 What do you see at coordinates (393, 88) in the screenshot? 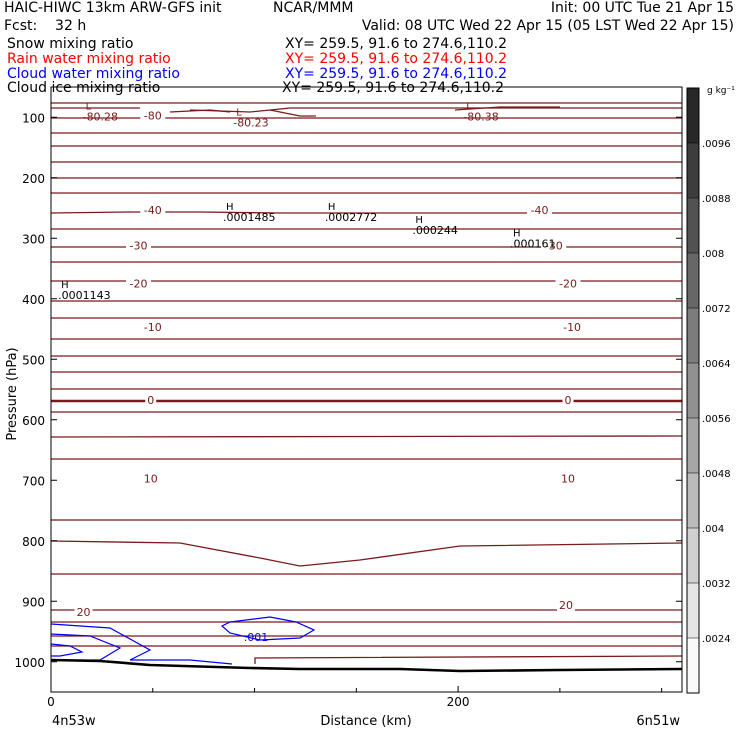
I see `field-xy-cloud-ice: XY= 259.5, 91.6 to 274.6,110.2` at bounding box center [393, 88].